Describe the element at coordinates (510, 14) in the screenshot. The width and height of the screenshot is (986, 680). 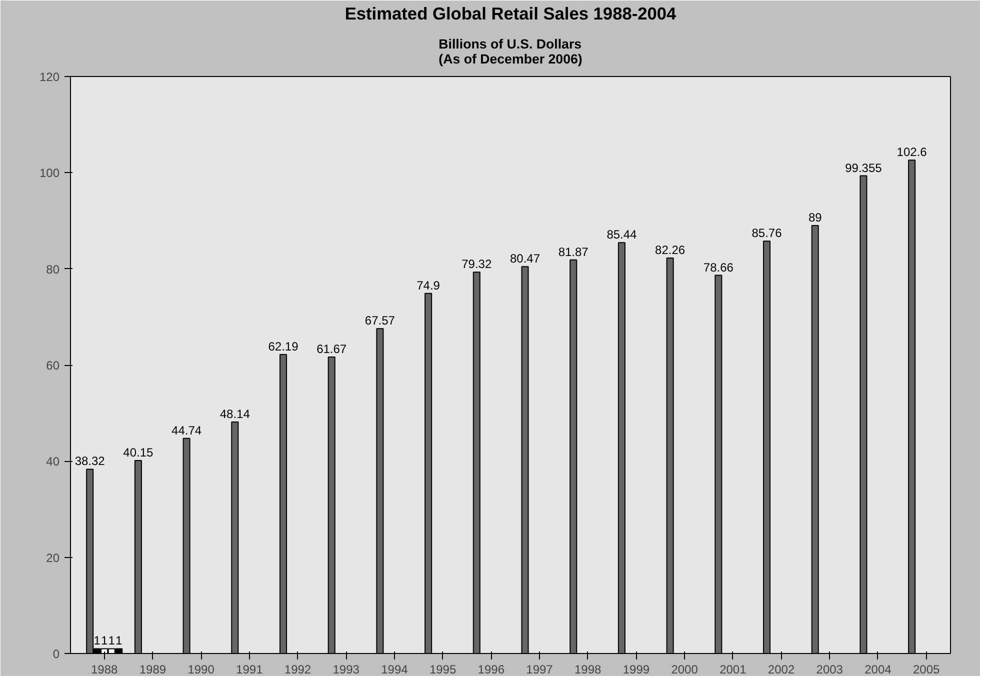
I see `chart-title: Estimated Global Retail Sales 1988-2004` at that location.